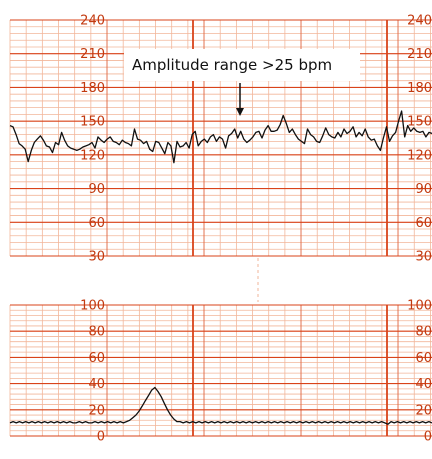 The height and width of the screenshot is (459, 432). I want to click on fhr-trace-line, so click(220, 137).